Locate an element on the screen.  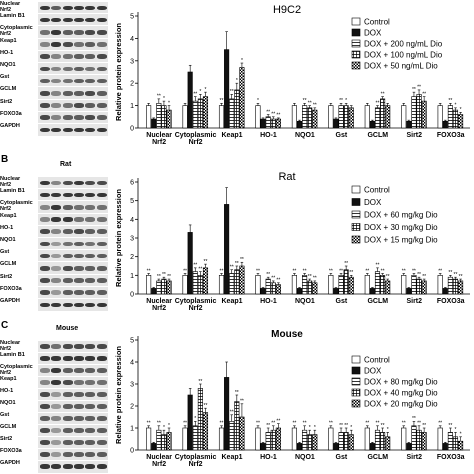
species-label-mouse: Mouse is located at coordinates (67, 328).